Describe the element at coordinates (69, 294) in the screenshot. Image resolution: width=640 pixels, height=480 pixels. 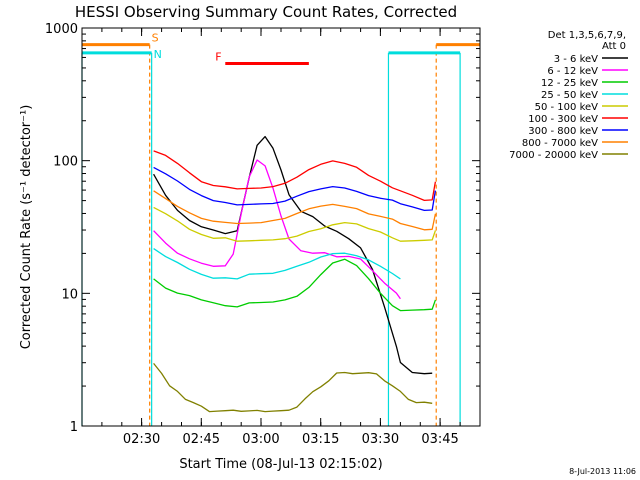
I see `y-tick-label: 10` at that location.